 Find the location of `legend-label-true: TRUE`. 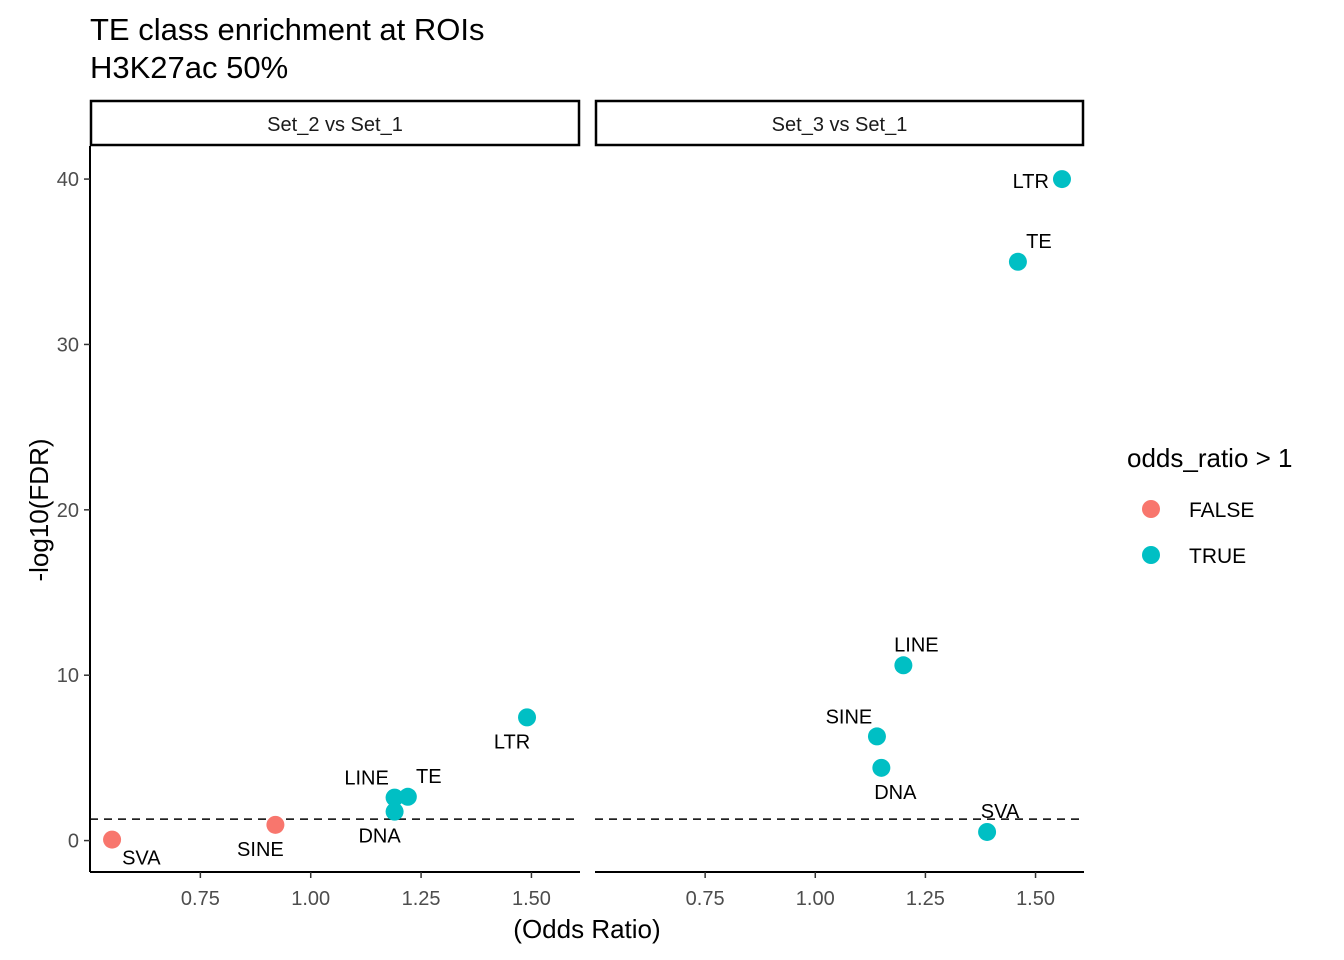

legend-label-true: TRUE is located at coordinates (1217, 556).